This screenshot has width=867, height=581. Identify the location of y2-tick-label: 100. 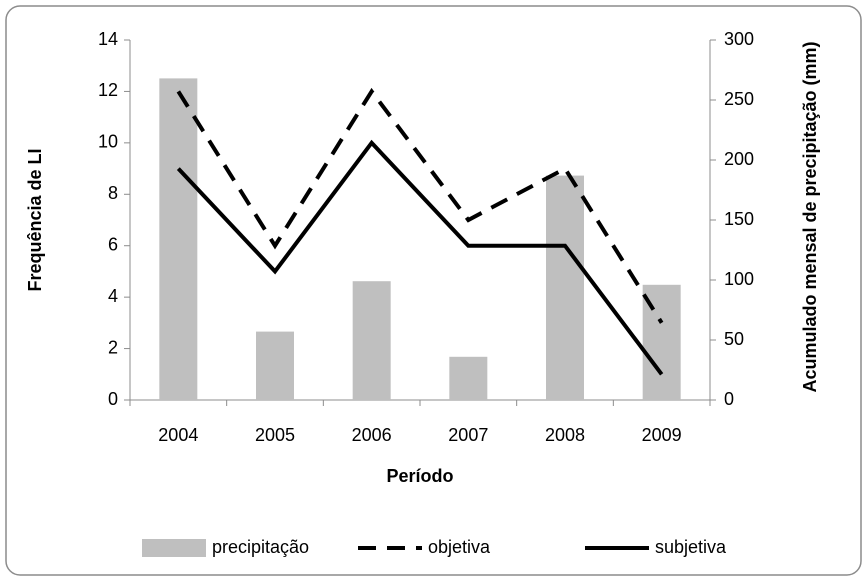
(739, 279).